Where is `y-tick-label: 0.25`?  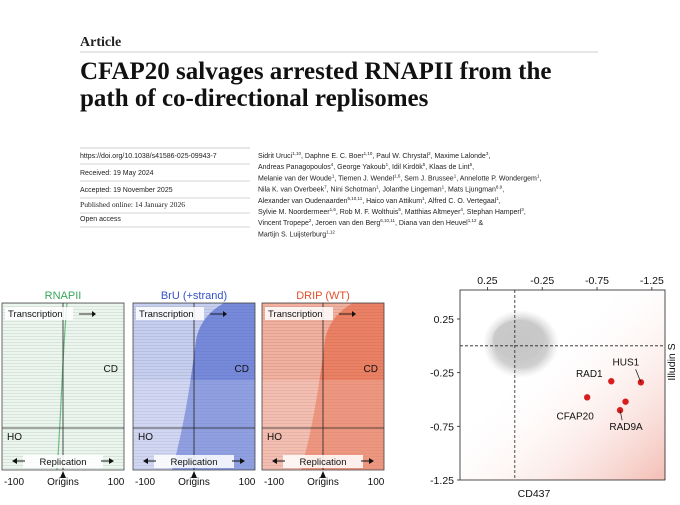 y-tick-label: 0.25 is located at coordinates (444, 320).